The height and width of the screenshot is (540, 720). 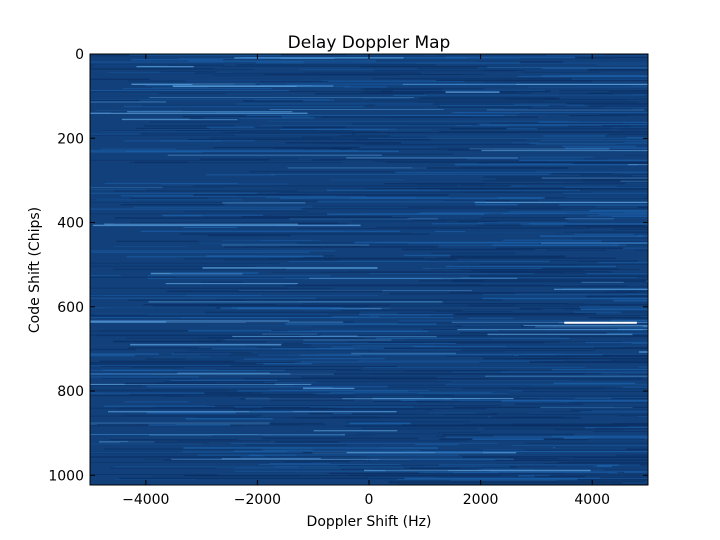 What do you see at coordinates (66, 476) in the screenshot?
I see `y-tick-label: 1000` at bounding box center [66, 476].